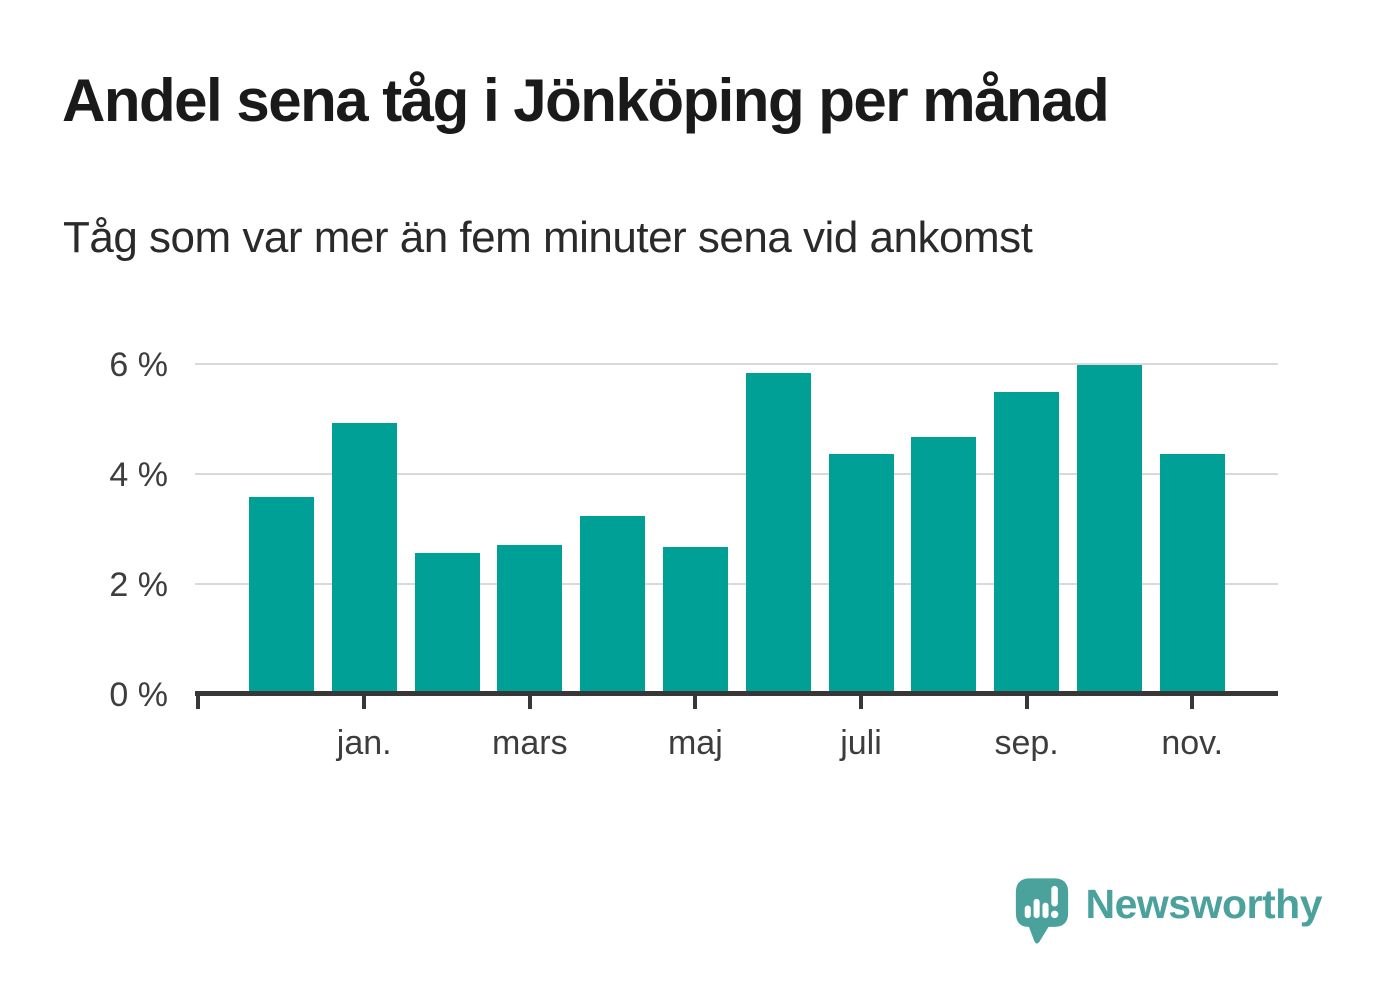  What do you see at coordinates (695, 702) in the screenshot?
I see `x-tick-maj` at bounding box center [695, 702].